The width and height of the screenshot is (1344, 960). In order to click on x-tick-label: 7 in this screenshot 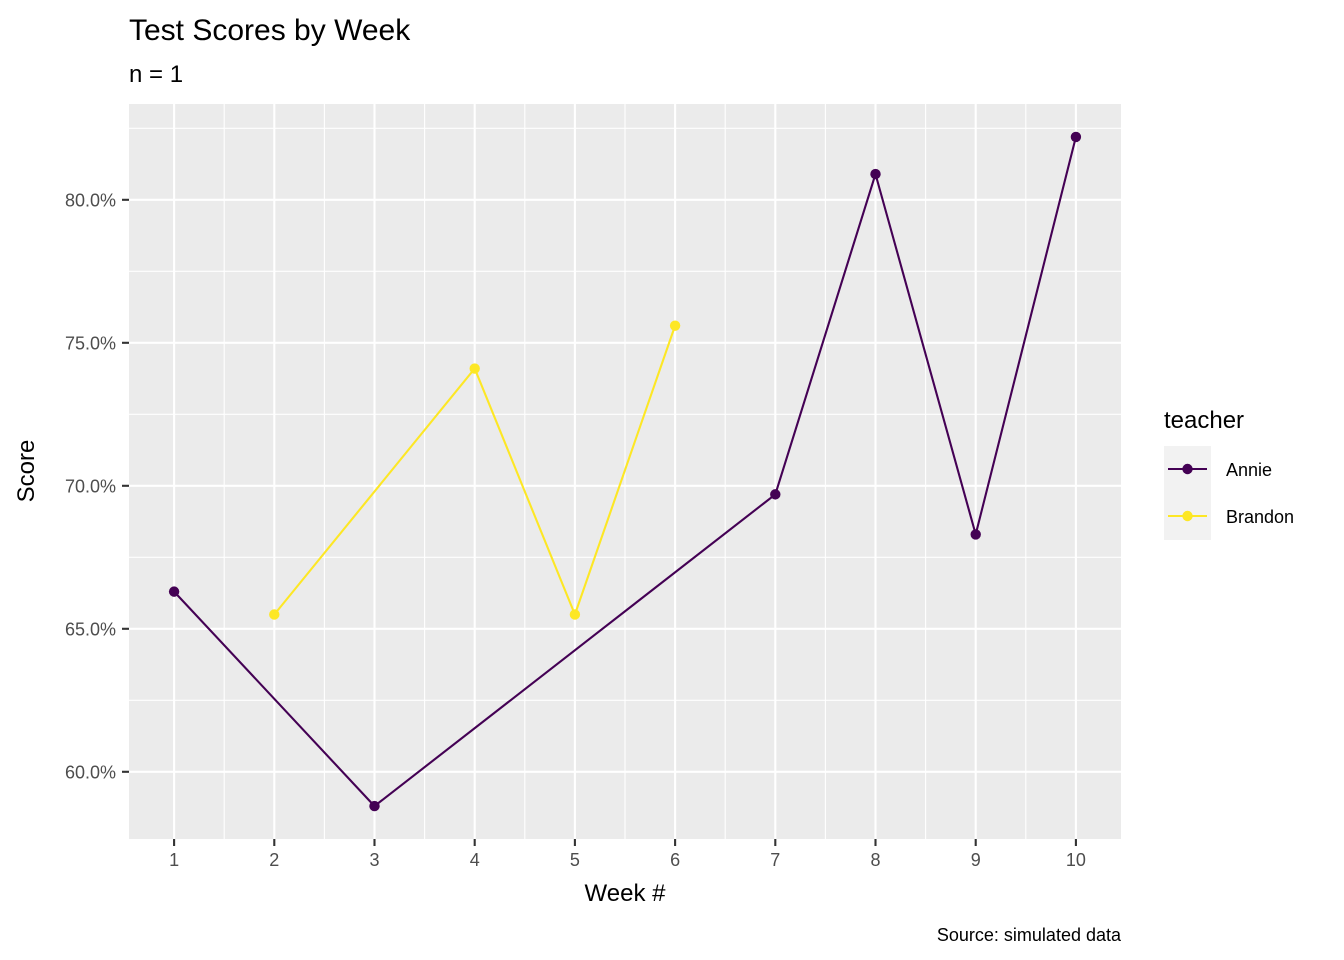, I will do `click(775, 860)`.